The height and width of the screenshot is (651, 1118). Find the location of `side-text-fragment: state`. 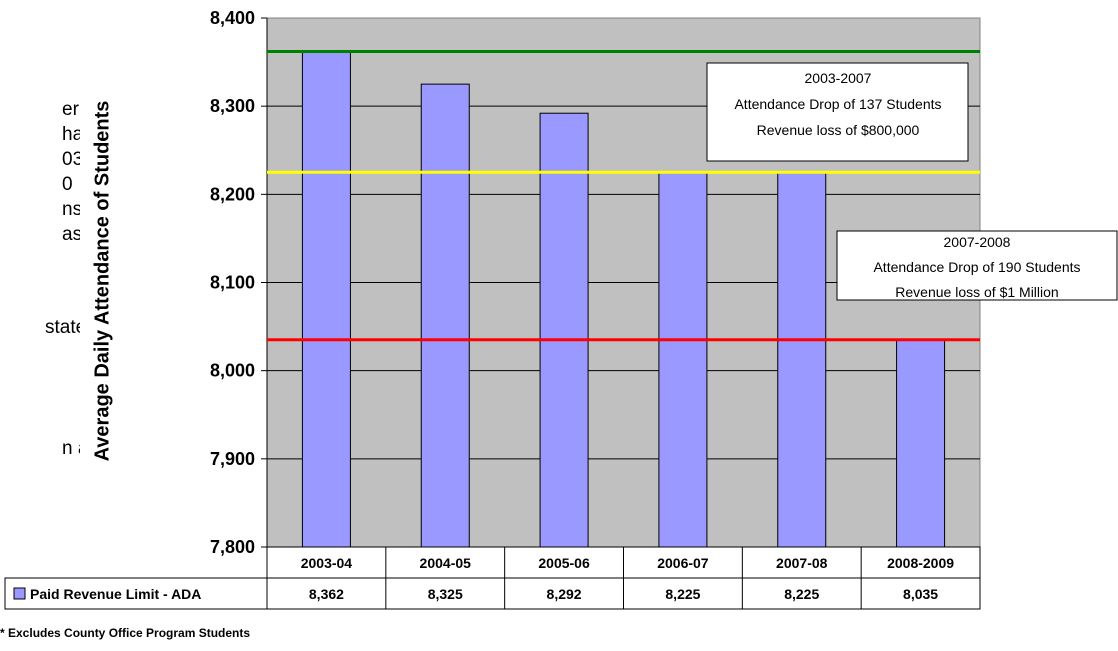

side-text-fragment: state is located at coordinates (62, 327).